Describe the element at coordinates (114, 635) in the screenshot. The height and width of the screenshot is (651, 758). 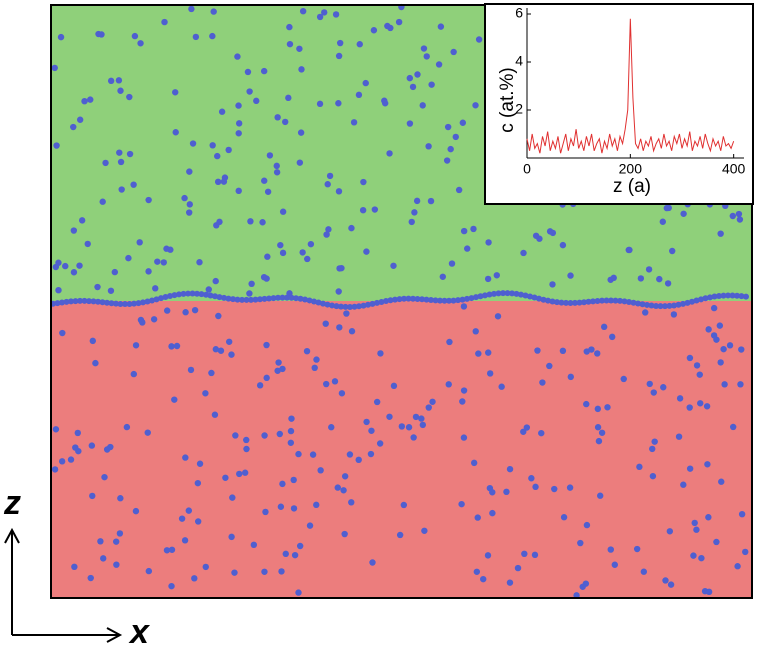
I see `x-arrowhead` at that location.